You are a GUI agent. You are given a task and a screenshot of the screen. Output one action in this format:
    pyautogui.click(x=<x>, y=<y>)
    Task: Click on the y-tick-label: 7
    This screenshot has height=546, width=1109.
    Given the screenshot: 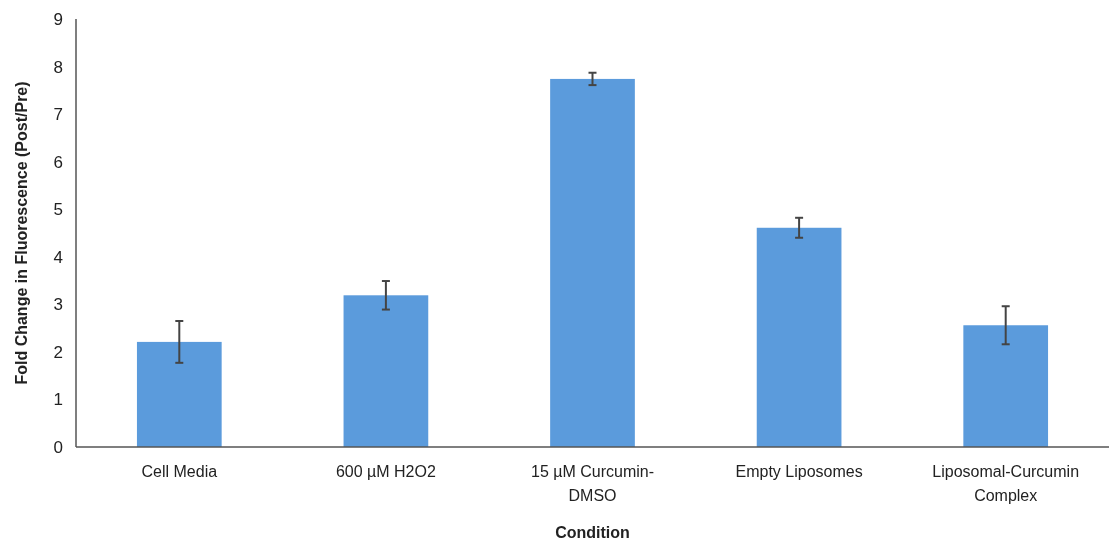 What is the action you would take?
    pyautogui.click(x=58, y=115)
    